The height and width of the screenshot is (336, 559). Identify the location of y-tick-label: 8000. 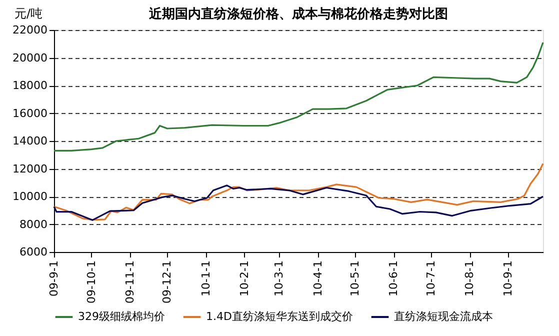
(34, 224).